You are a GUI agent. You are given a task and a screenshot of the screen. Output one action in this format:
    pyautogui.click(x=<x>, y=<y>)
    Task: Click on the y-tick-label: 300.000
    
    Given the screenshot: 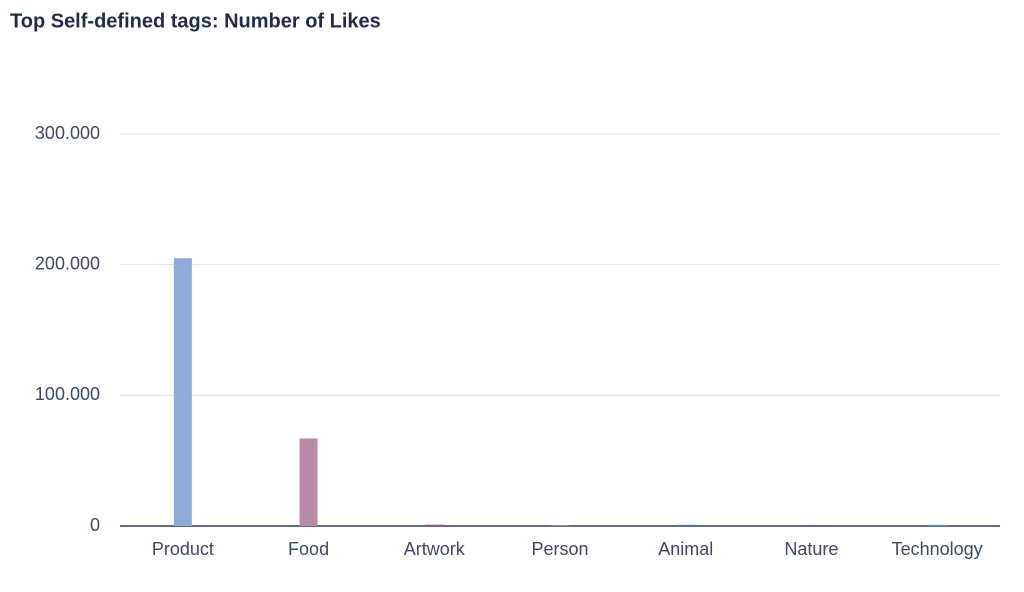 What is the action you would take?
    pyautogui.click(x=67, y=133)
    